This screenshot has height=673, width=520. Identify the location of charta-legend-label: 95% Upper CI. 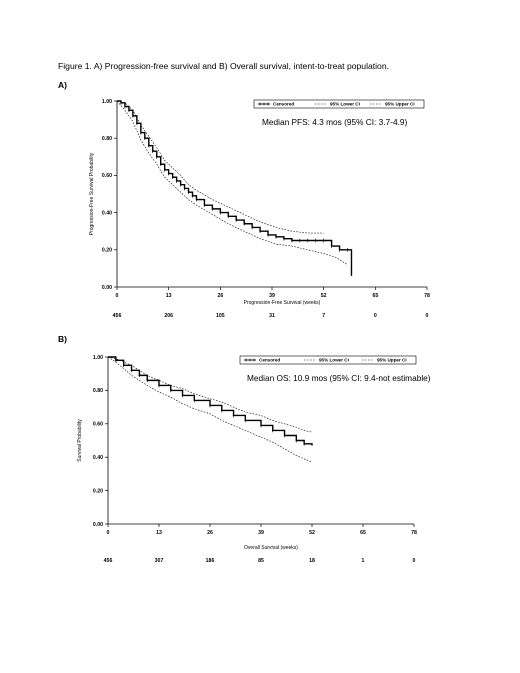
(400, 104).